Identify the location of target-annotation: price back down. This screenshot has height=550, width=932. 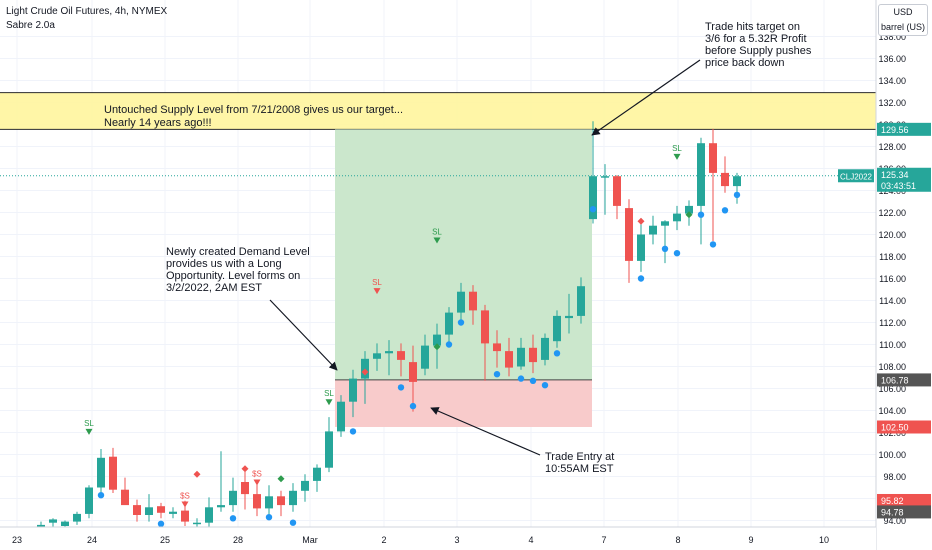
(745, 63).